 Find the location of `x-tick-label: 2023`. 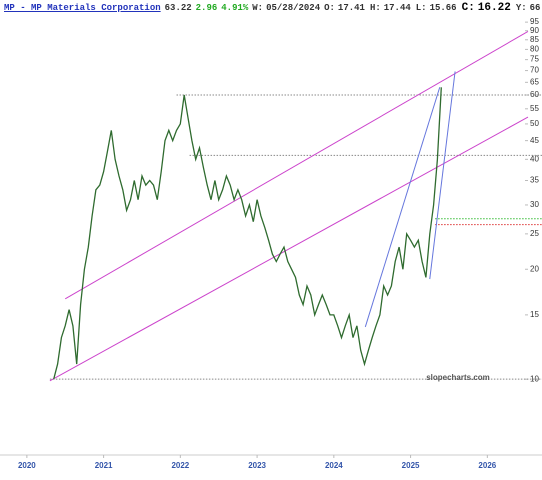

x-tick-label: 2023 is located at coordinates (257, 465).